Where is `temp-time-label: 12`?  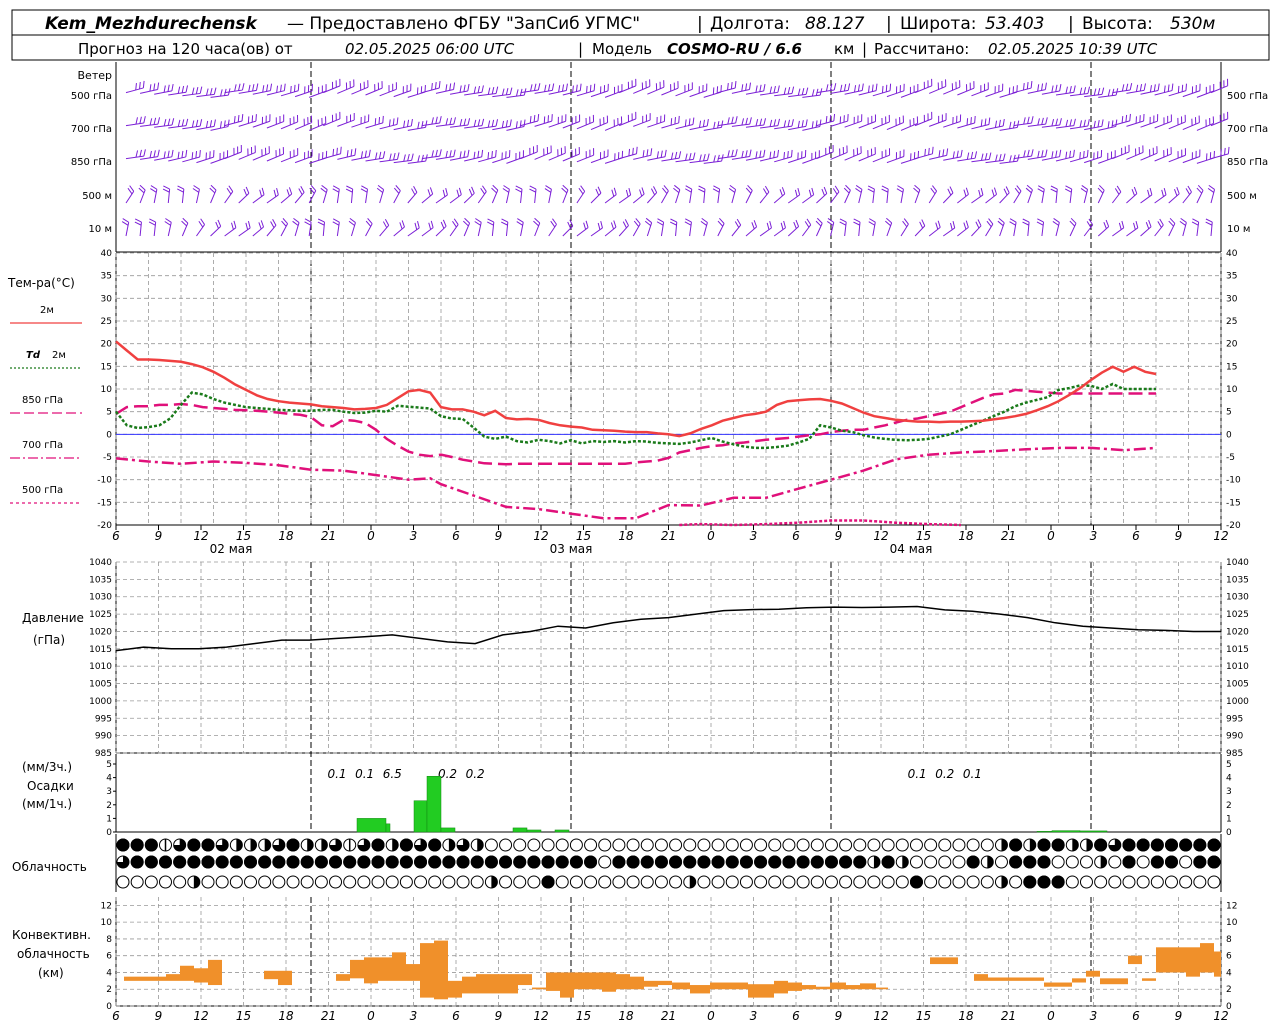
temp-time-label: 12 is located at coordinates (540, 536).